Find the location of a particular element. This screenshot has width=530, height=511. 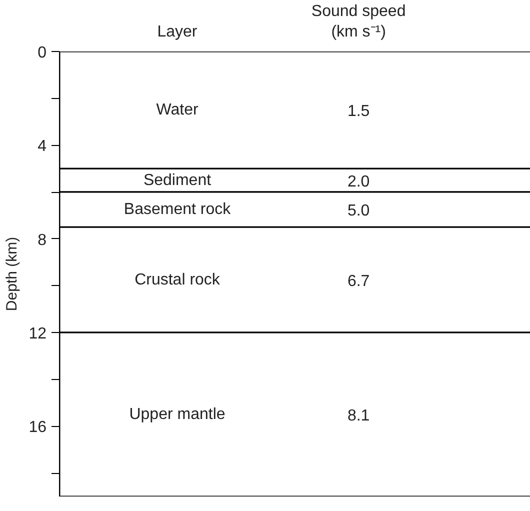

series-label: Water is located at coordinates (177, 110).